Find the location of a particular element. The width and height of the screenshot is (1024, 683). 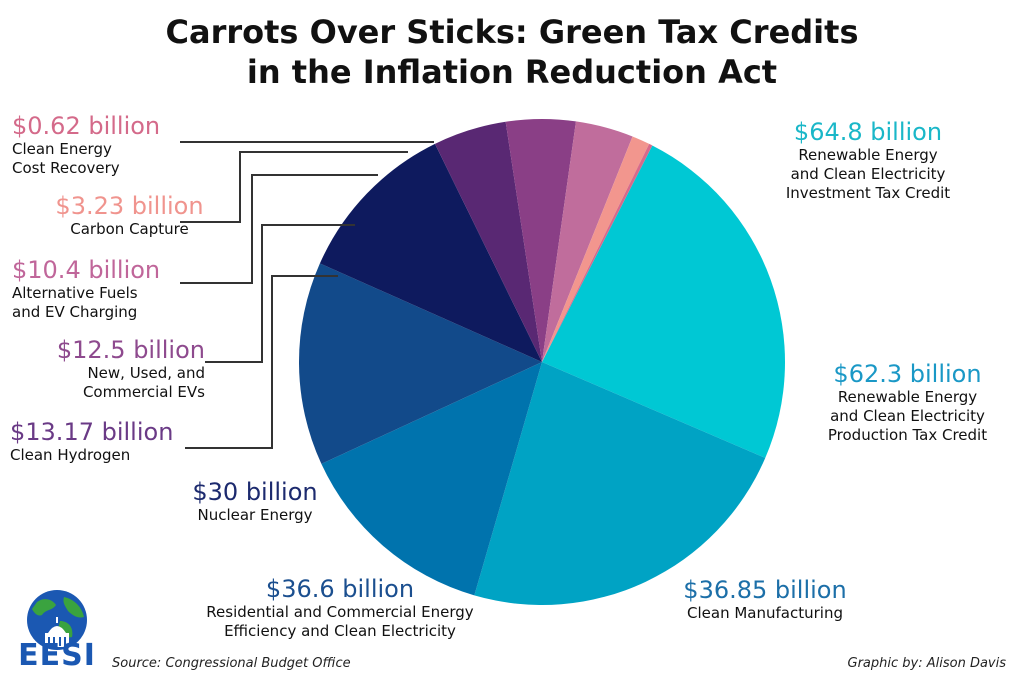

chart-title-line-2: in the Inflation Reduction Act is located at coordinates (512, 72).